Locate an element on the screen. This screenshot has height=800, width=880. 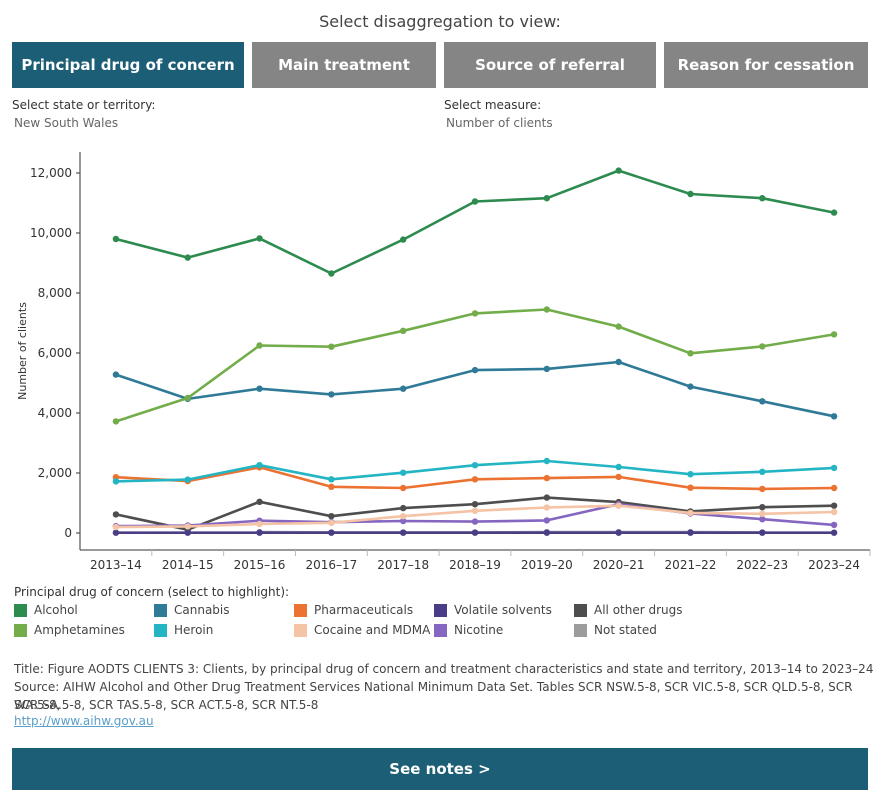
see-notes-button: See notes > is located at coordinates (440, 769).